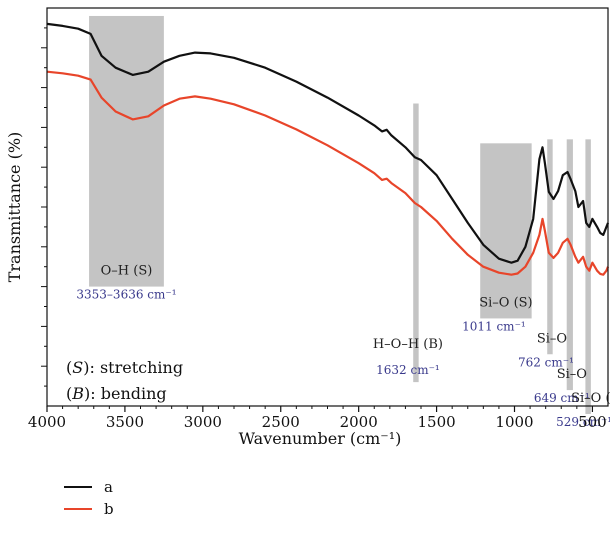  I want to click on x-tick-label-5: 1500, so click(436, 422).